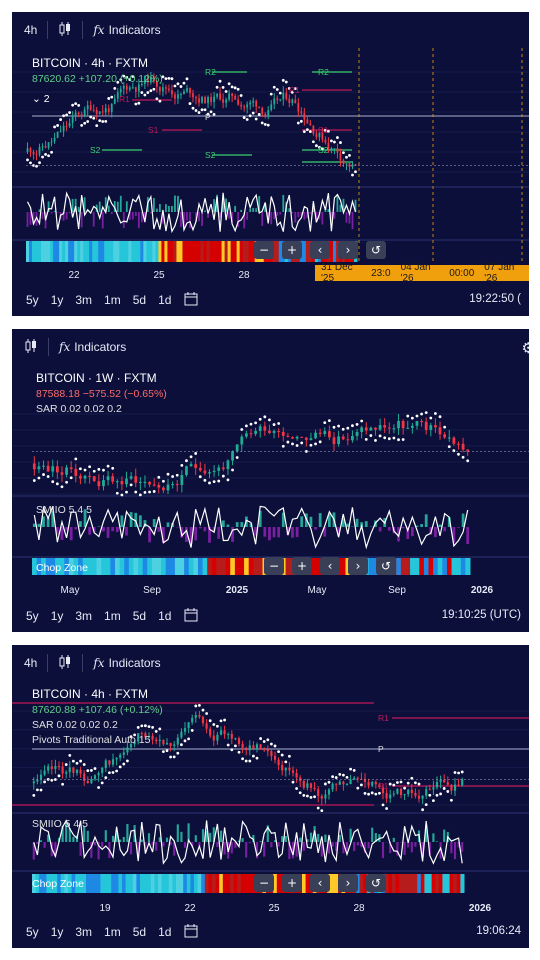  I want to click on toolbar-divider, so click(48, 663).